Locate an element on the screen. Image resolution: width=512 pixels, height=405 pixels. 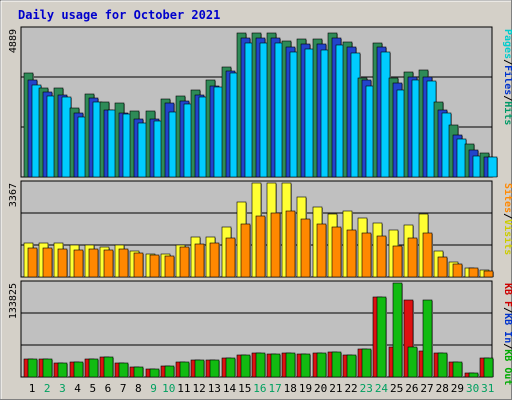
x-tick-label-day-16: 16 is located at coordinates (259, 388).